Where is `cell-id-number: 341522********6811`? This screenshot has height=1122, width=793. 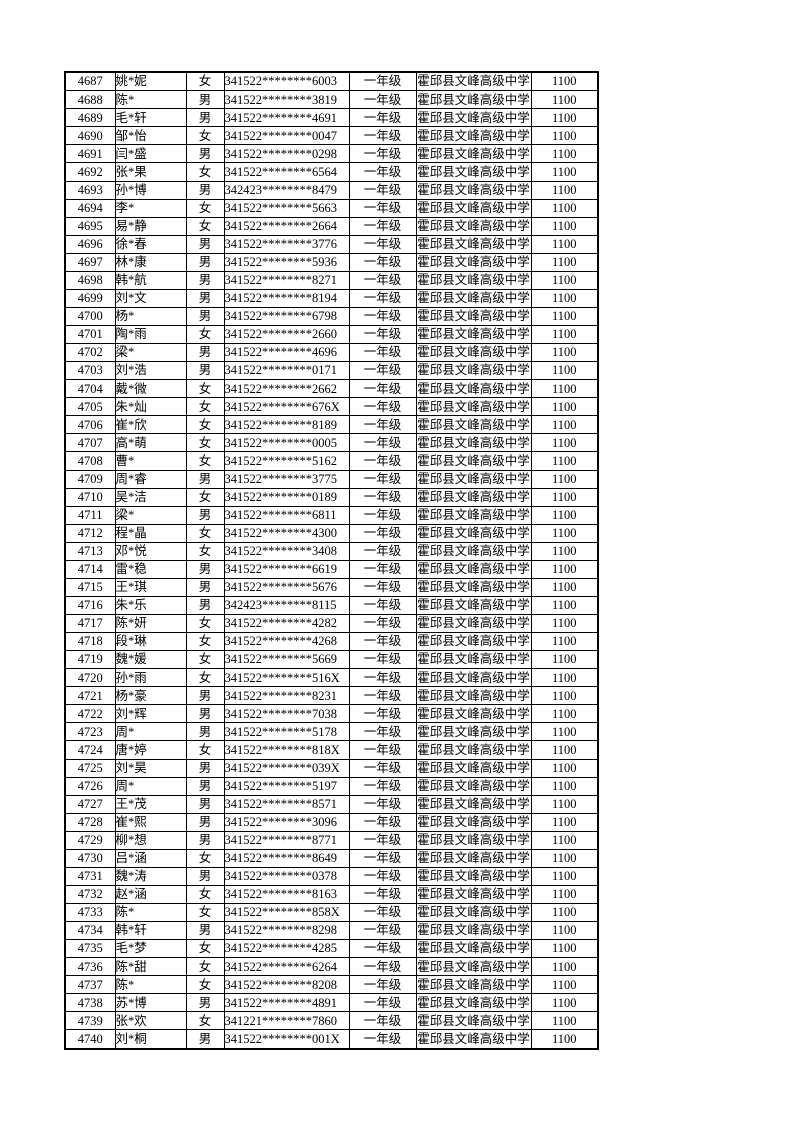 cell-id-number: 341522********6811 is located at coordinates (286, 515).